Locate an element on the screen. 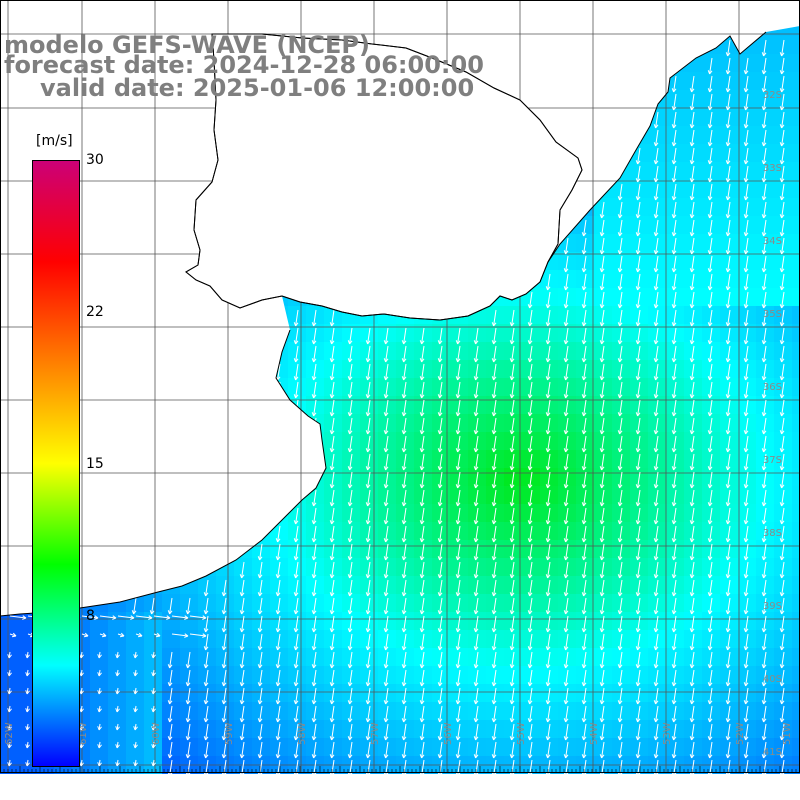  title-valid-date: valid date: 2025-01-06 12:00:00 is located at coordinates (257, 88).